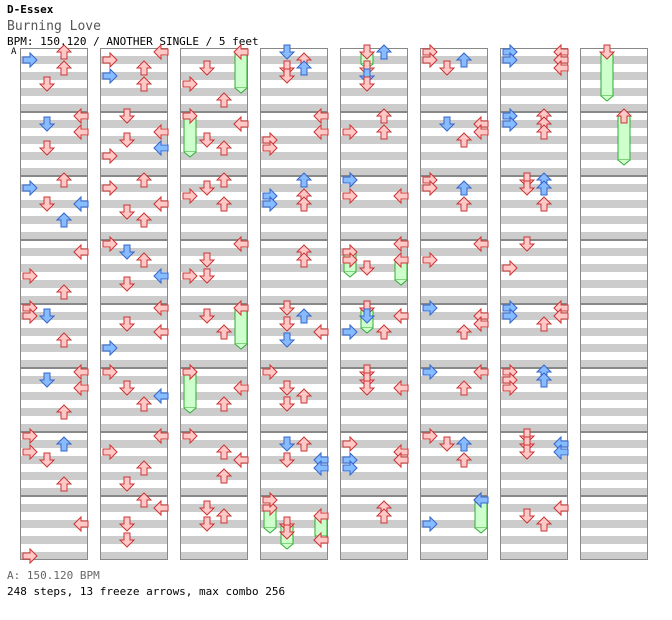  Describe the element at coordinates (54, 26) in the screenshot. I see `song-title: Burning Love` at that location.